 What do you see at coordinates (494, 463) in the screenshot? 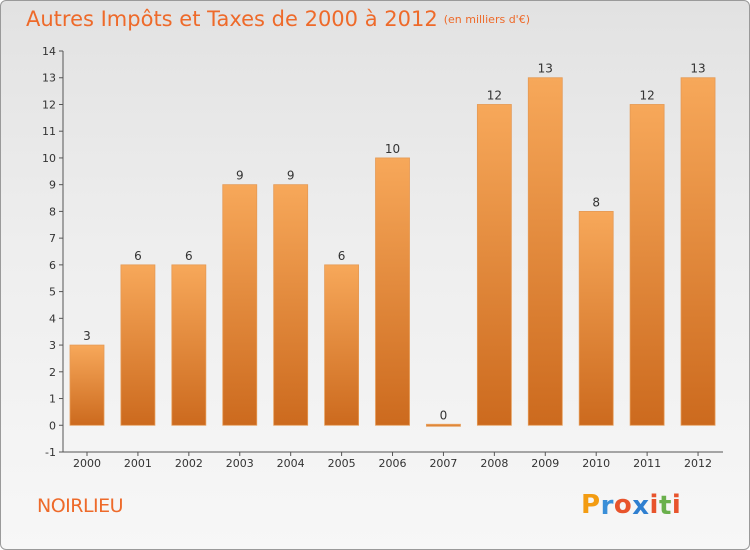
I see `x-tick-label: 2008` at bounding box center [494, 463].